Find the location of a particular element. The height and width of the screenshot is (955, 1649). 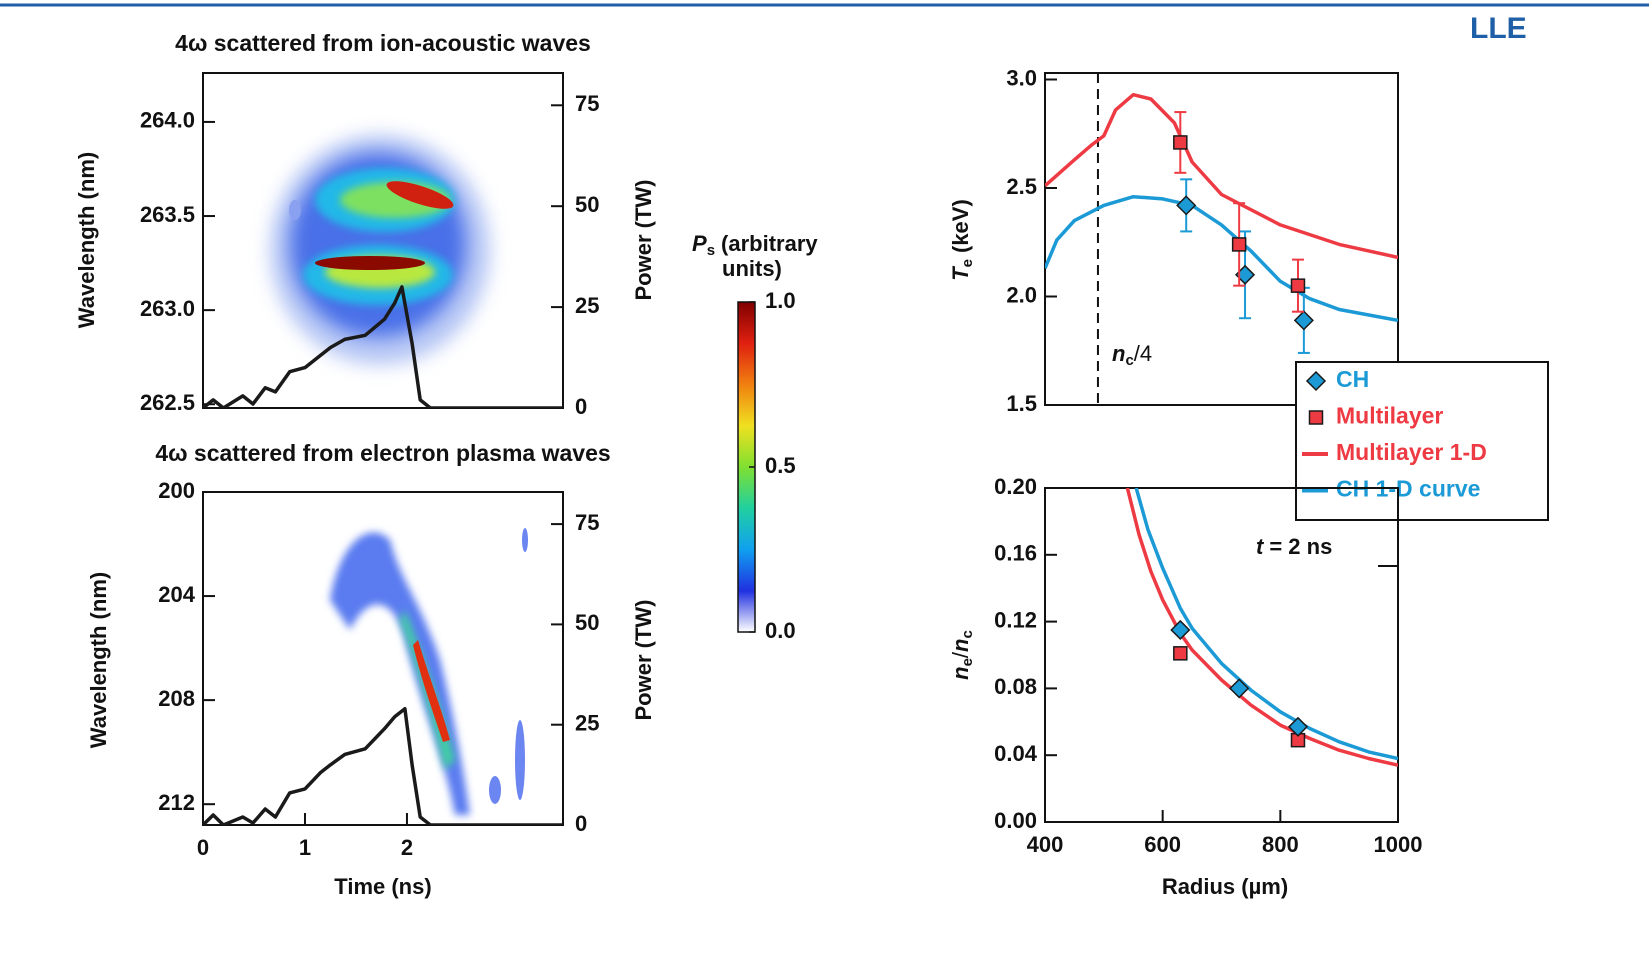

y-tick-label: 2.0 is located at coordinates (1021, 294).